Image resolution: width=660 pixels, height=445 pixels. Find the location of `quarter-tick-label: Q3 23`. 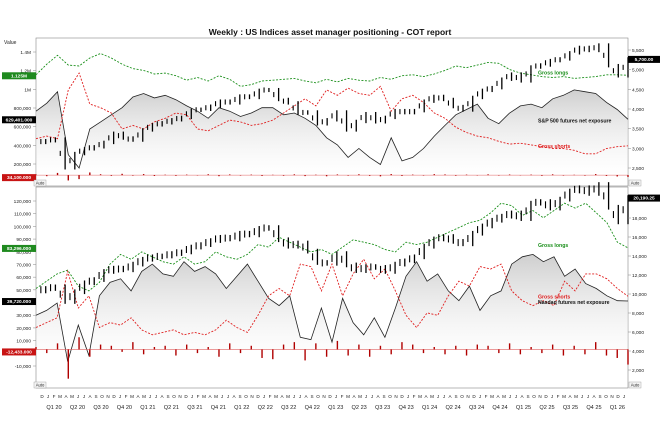

quarter-tick-label: Q3 23 is located at coordinates (382, 408).